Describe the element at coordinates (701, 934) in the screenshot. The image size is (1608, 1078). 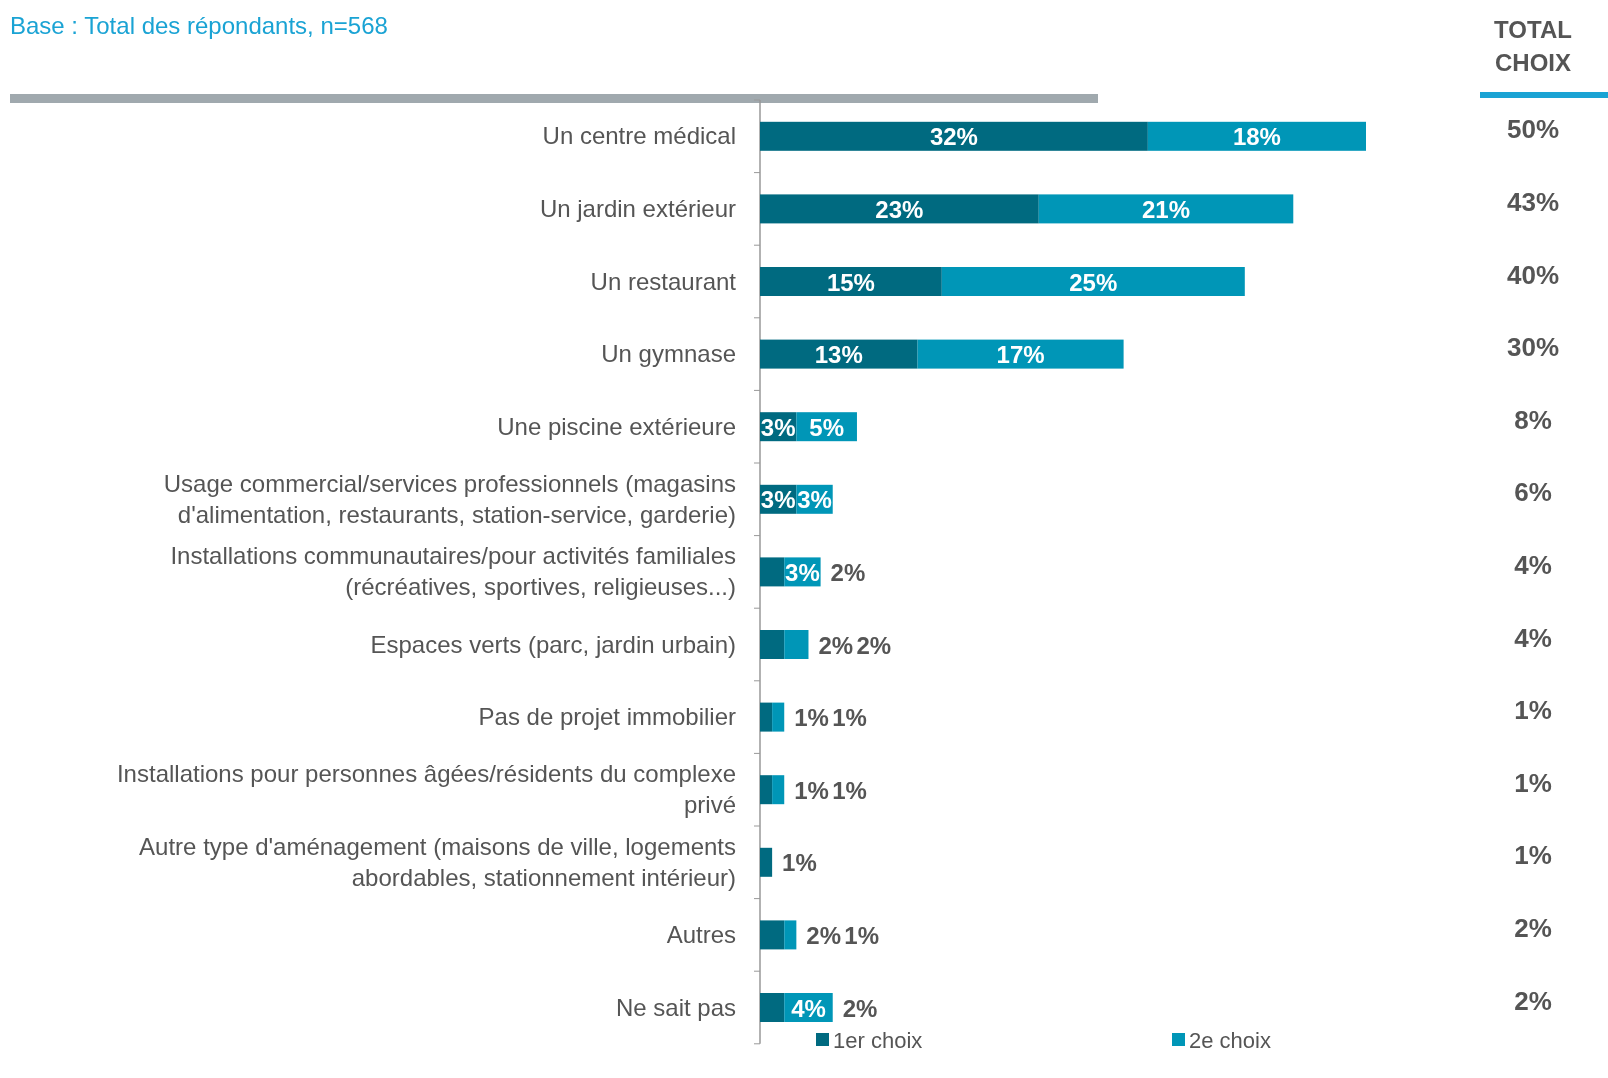
I see `y-tick-label: Autres` at that location.